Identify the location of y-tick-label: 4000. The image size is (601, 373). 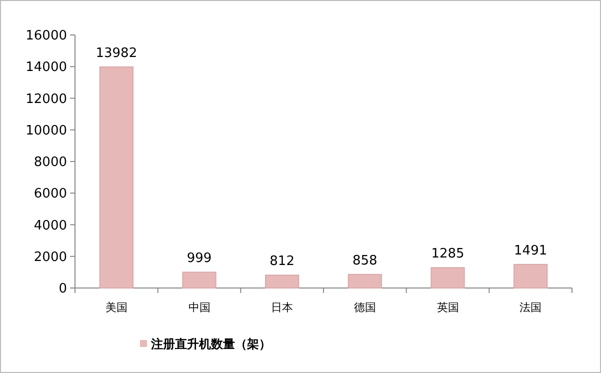
(50, 226).